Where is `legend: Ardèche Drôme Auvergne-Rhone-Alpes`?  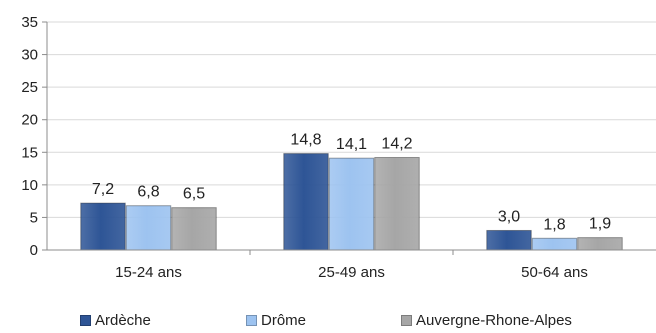
legend: Ardèche Drôme Auvergne-Rhone-Alpes is located at coordinates (328, 322).